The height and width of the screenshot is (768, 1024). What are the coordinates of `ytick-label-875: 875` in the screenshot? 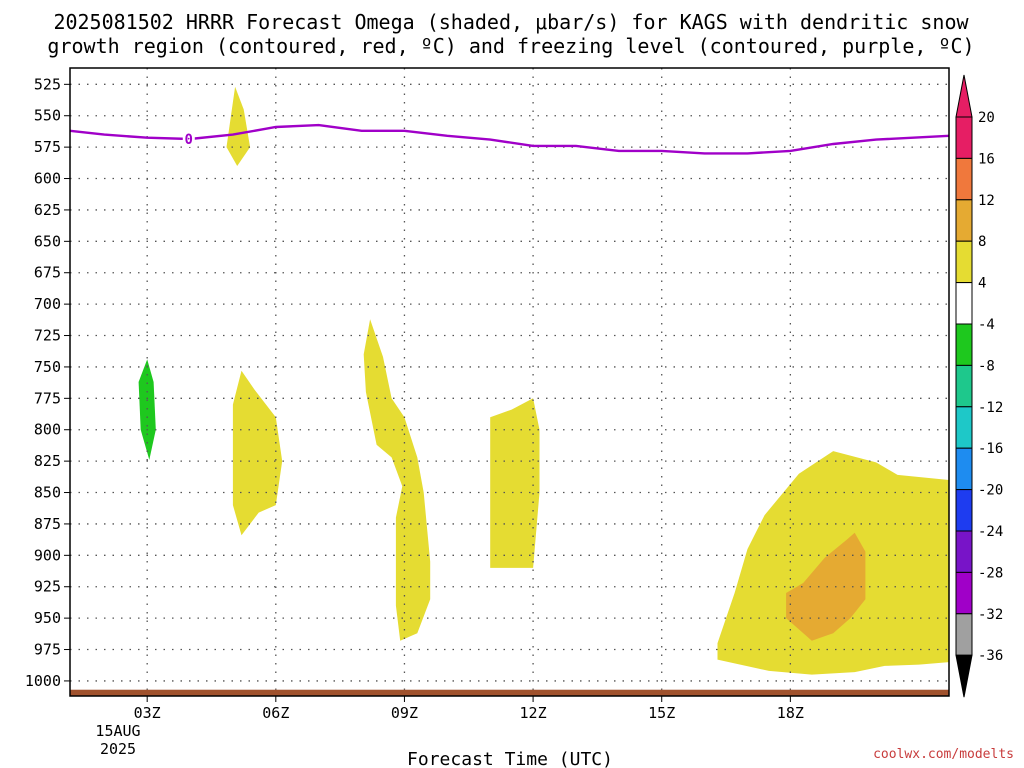 It's located at (47, 524).